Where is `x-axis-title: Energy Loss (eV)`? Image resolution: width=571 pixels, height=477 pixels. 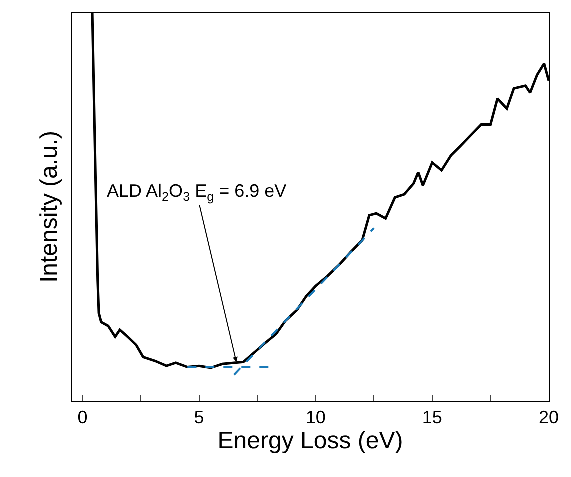 x-axis-title: Energy Loss (eV) is located at coordinates (311, 441).